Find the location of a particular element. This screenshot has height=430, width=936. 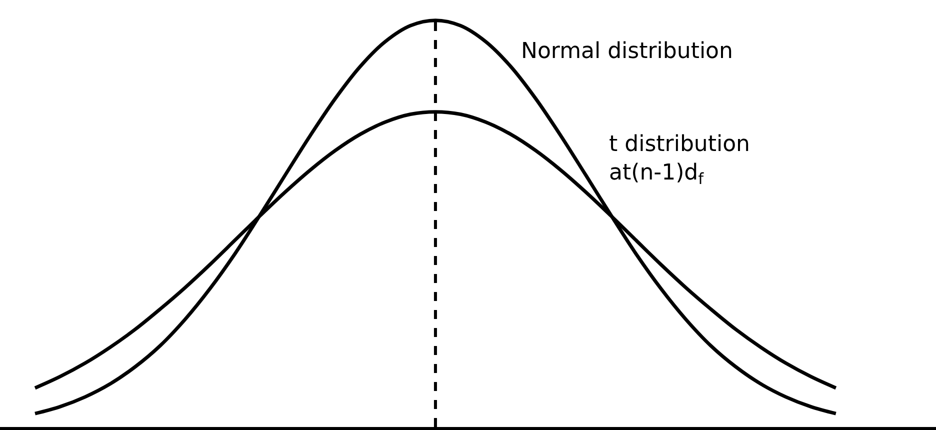

series-label: Normal distribution is located at coordinates (627, 51).